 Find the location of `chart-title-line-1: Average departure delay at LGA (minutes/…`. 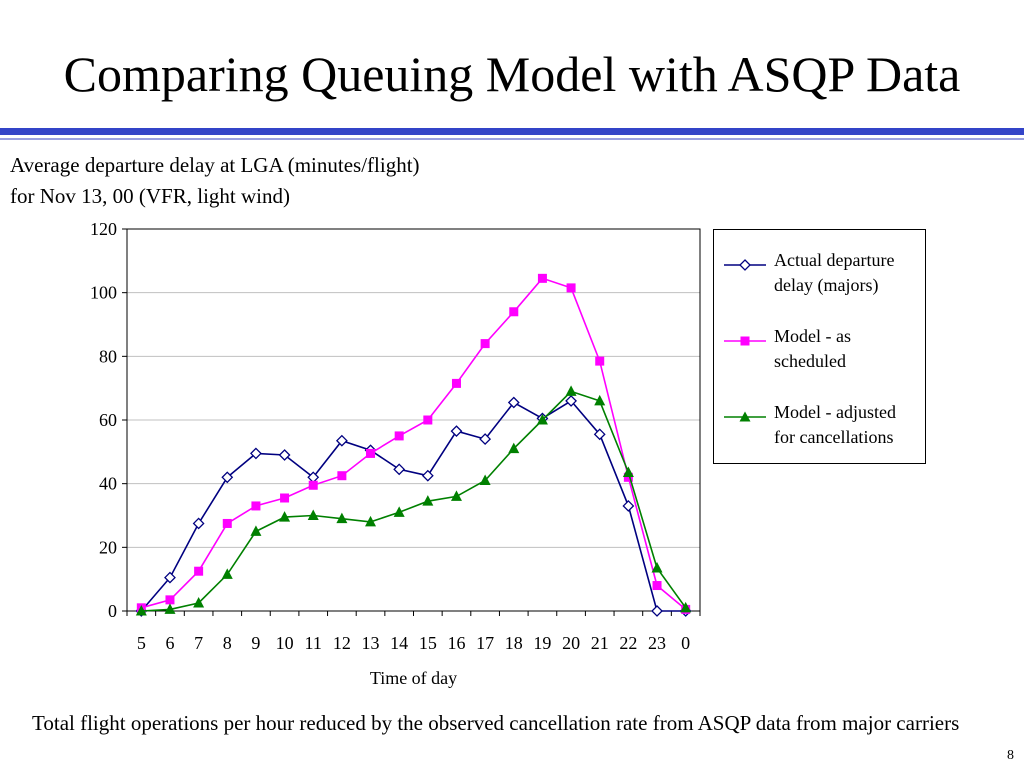

chart-title-line-1: Average departure delay at LGA (minutes/… is located at coordinates (215, 165).